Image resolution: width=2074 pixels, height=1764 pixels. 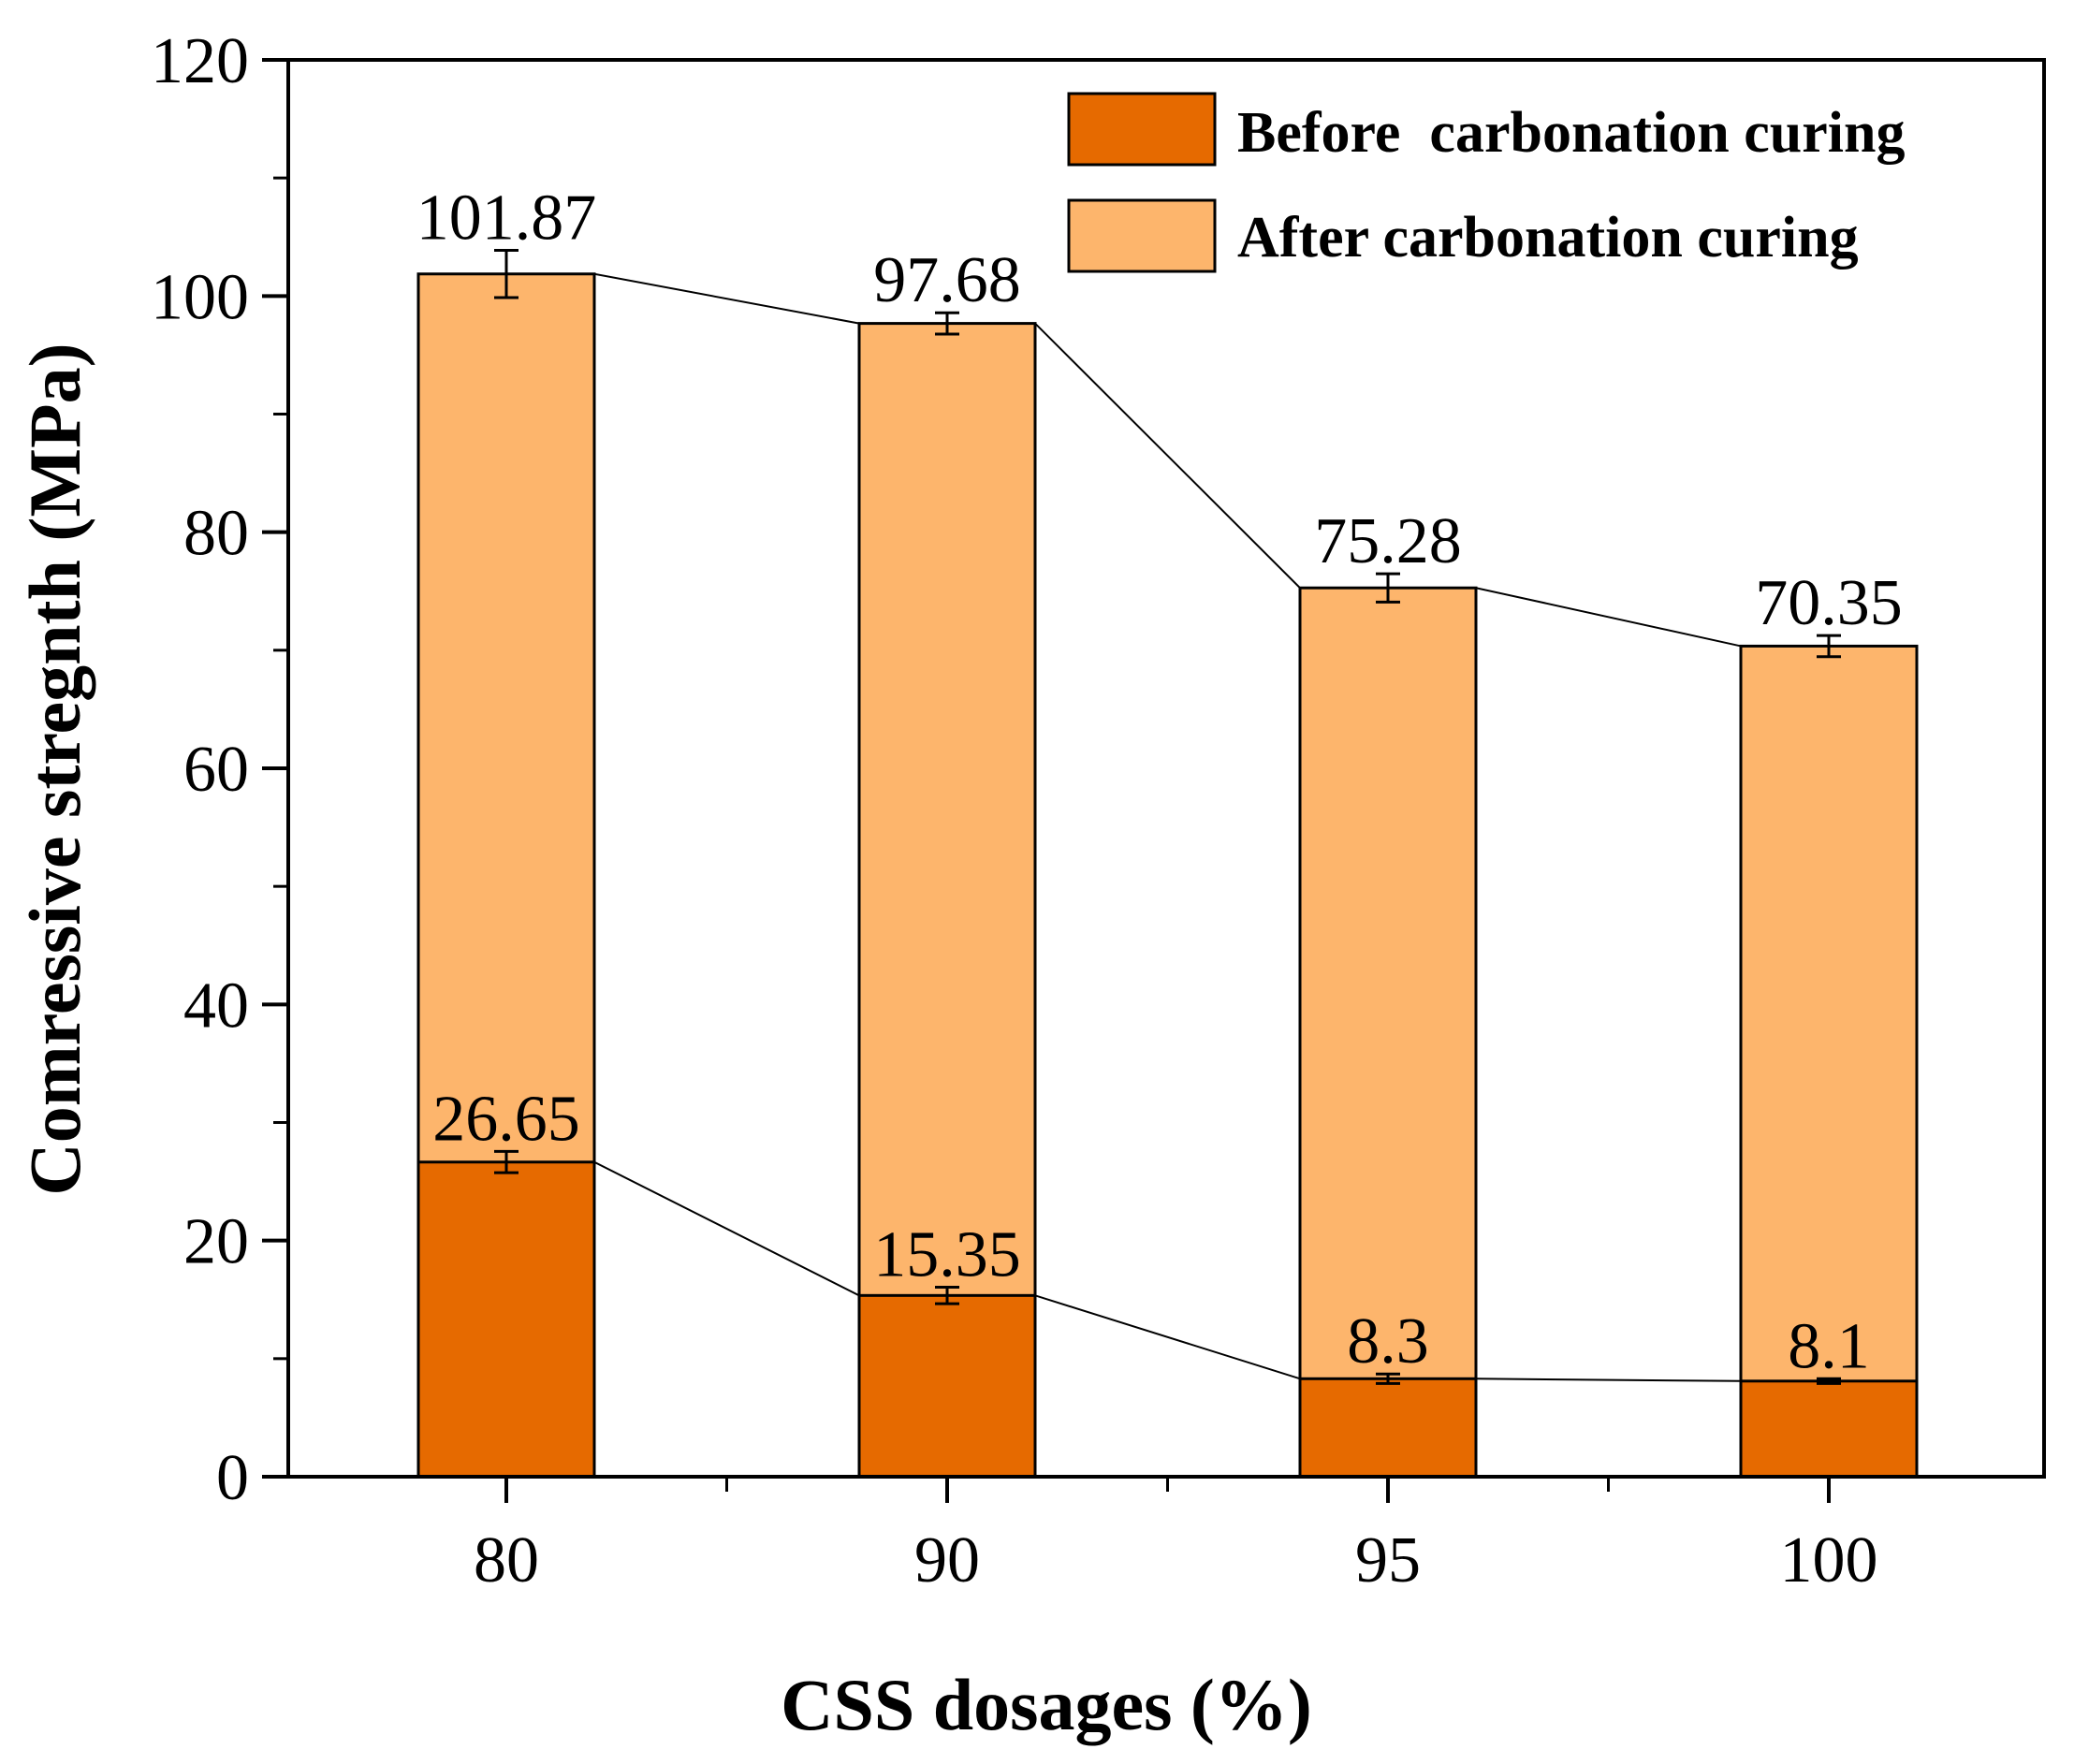 What do you see at coordinates (1571, 133) in the screenshot?
I see `legend-label-before: Before carbonation curing` at bounding box center [1571, 133].